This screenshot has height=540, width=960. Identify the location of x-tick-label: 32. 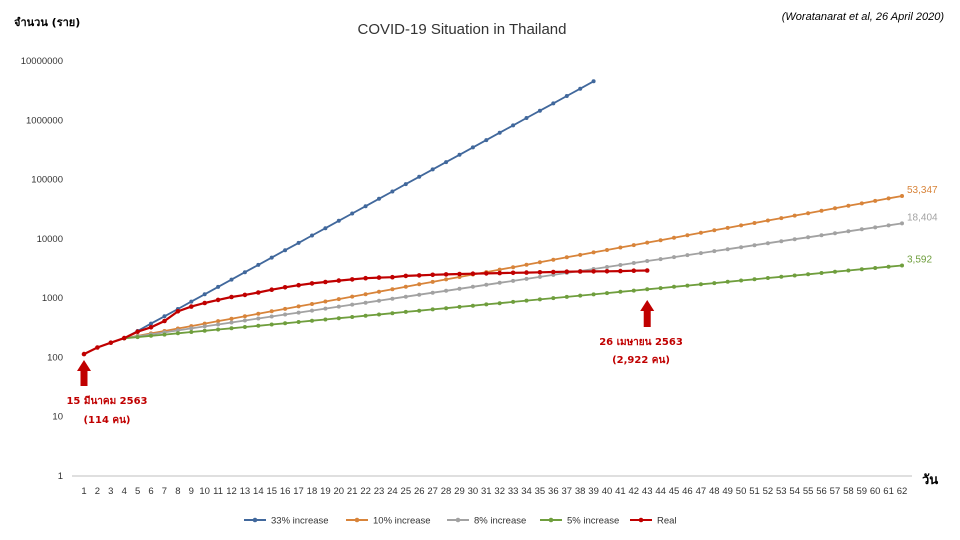
(499, 491).